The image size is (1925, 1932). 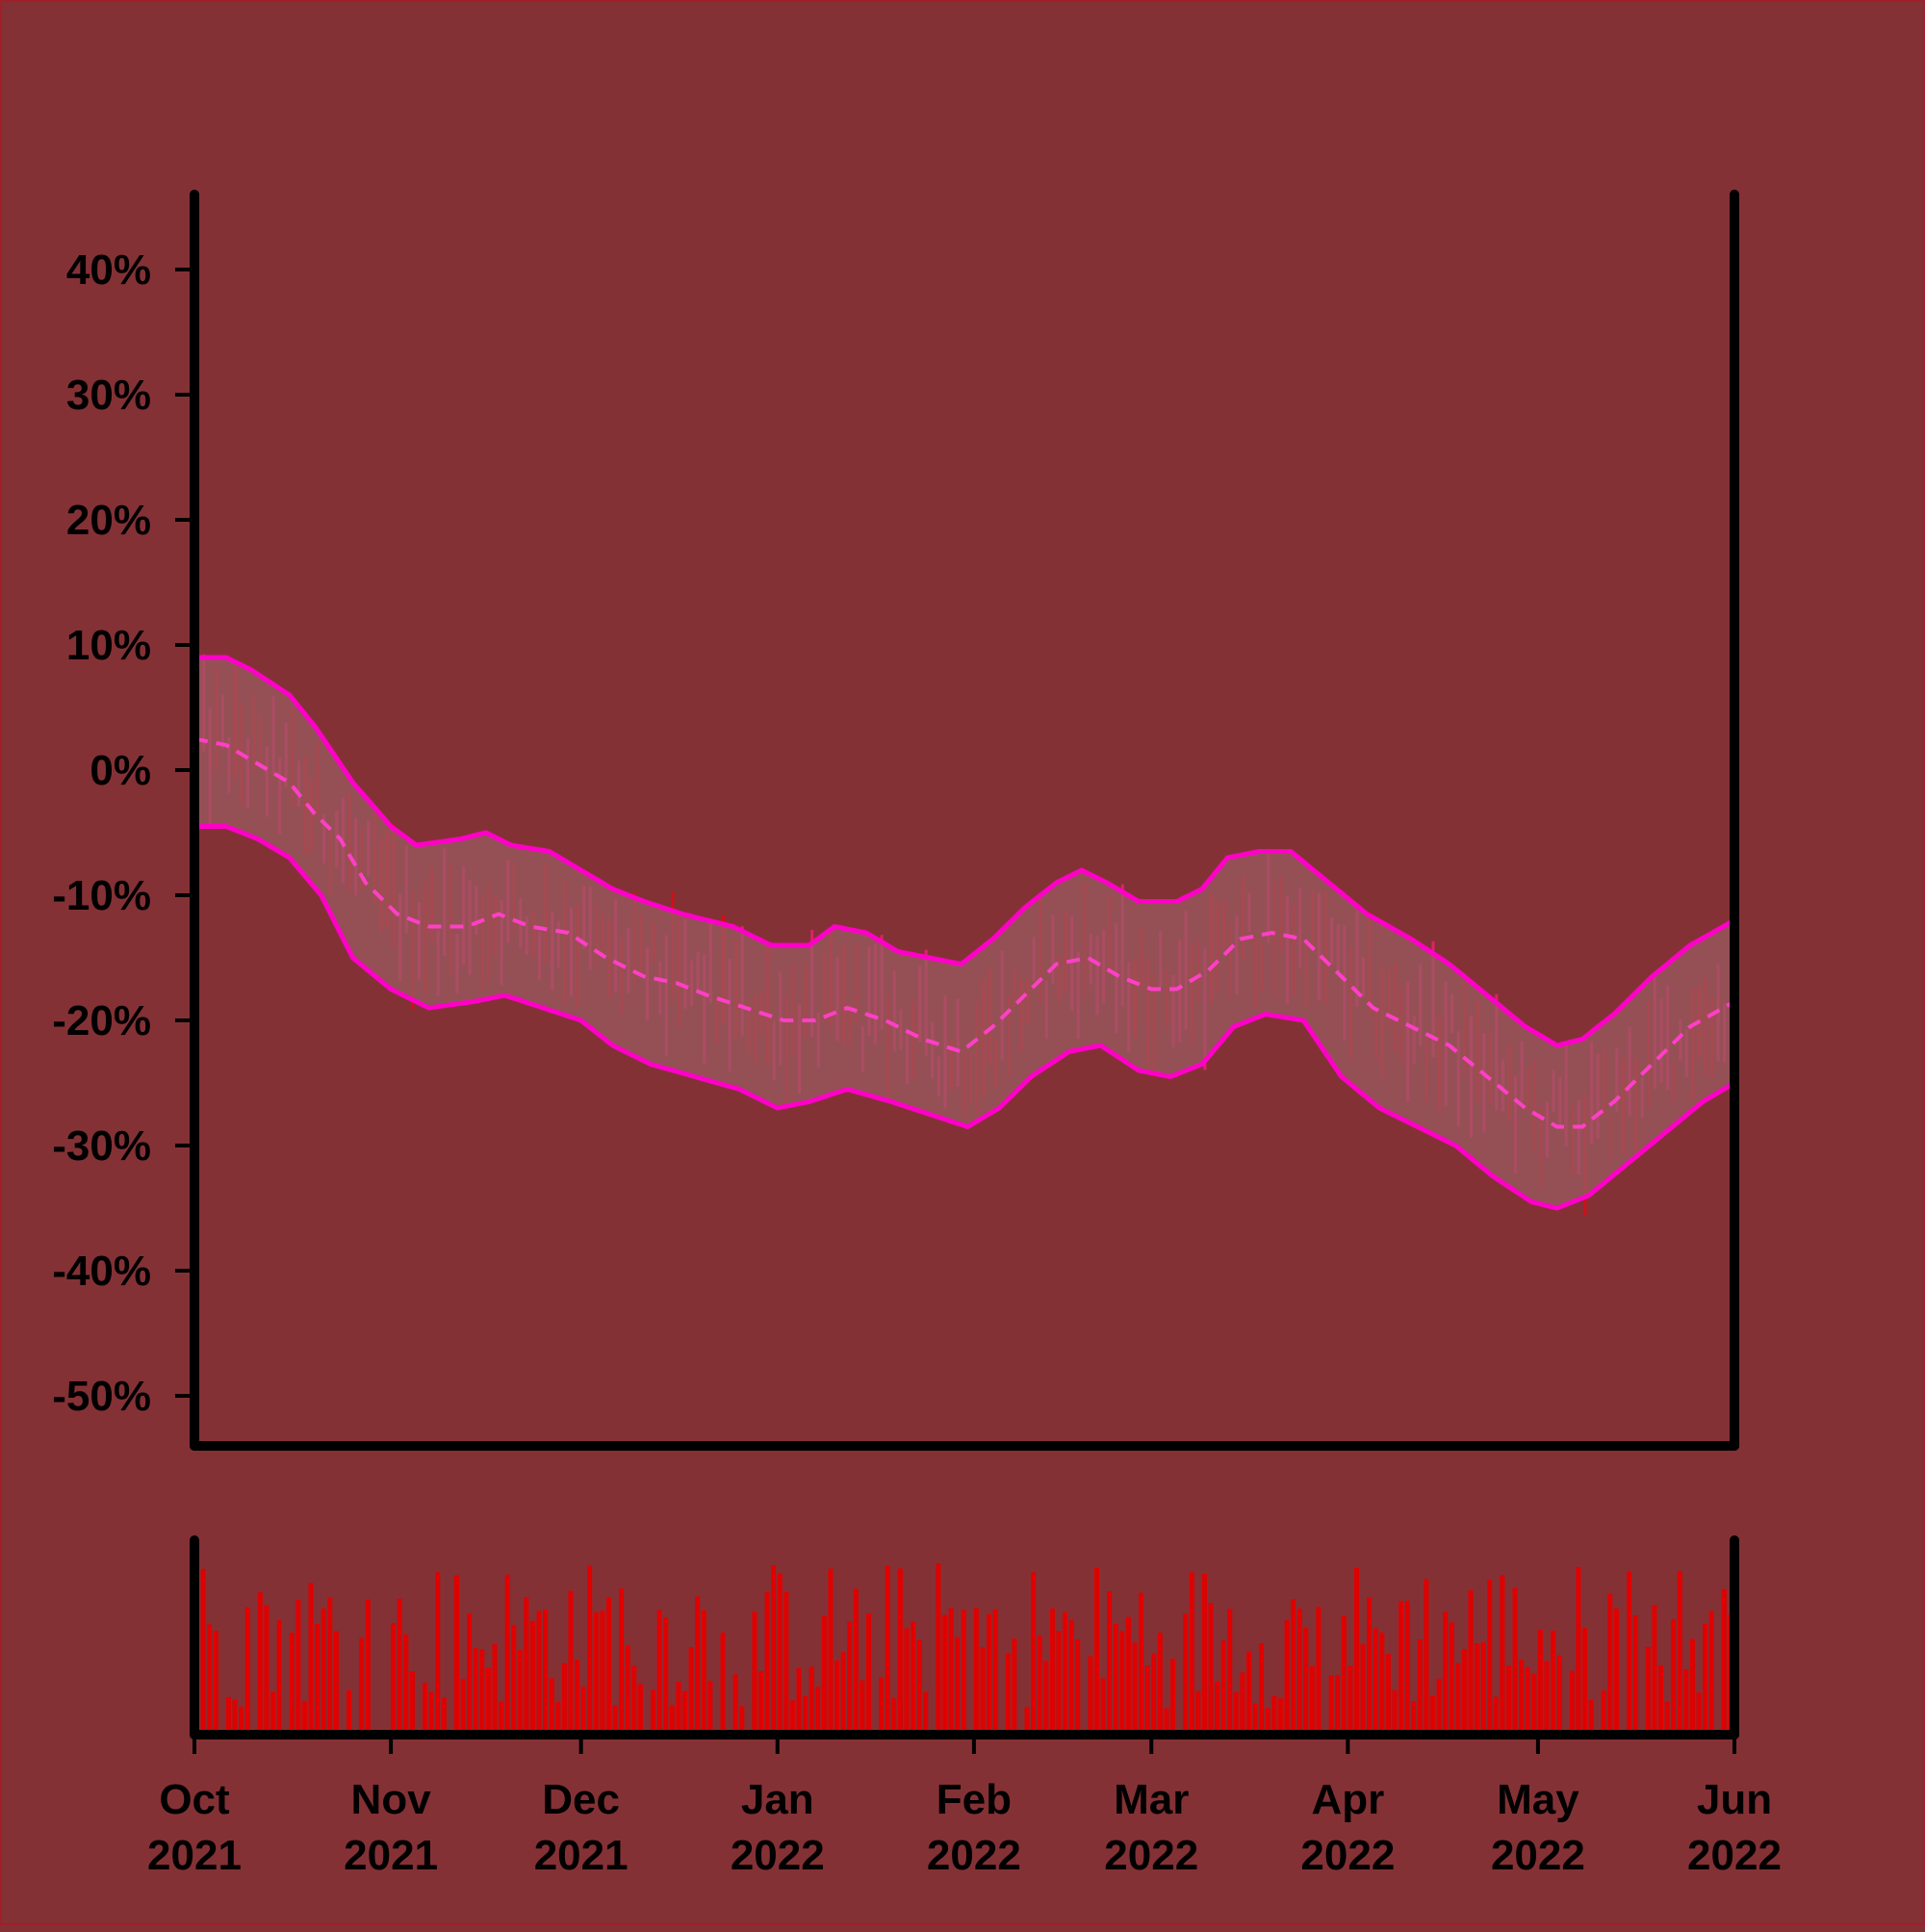 I want to click on y-tick-label: -40%, so click(x=101, y=1271).